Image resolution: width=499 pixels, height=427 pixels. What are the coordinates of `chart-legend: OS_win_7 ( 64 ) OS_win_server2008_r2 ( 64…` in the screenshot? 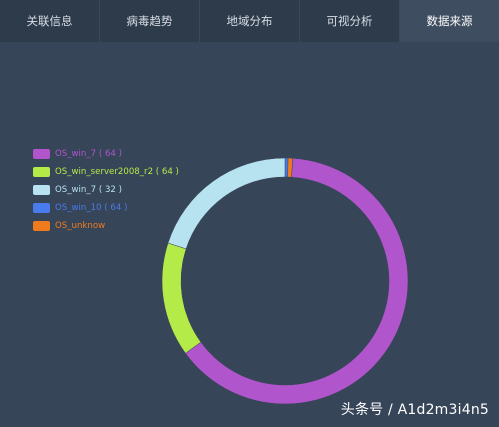 It's located at (106, 190).